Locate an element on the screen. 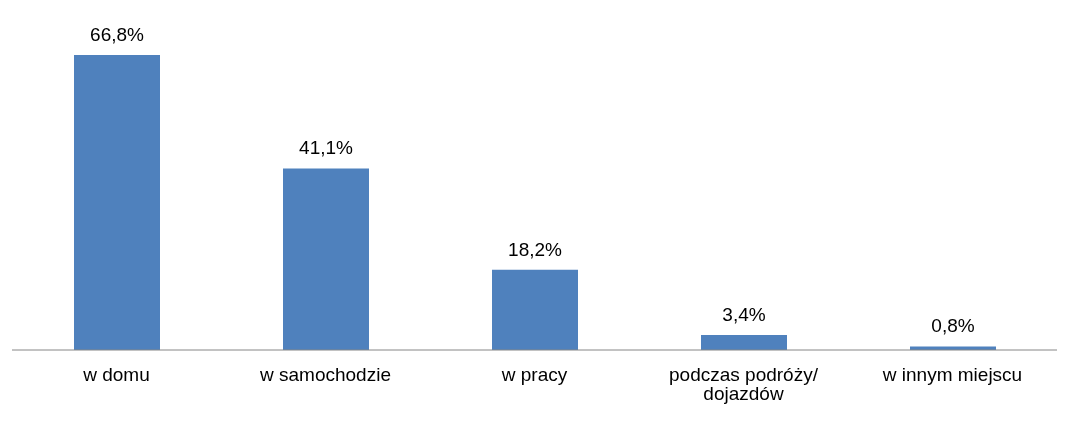 The width and height of the screenshot is (1069, 428). data-label: 41,1% is located at coordinates (326, 148).